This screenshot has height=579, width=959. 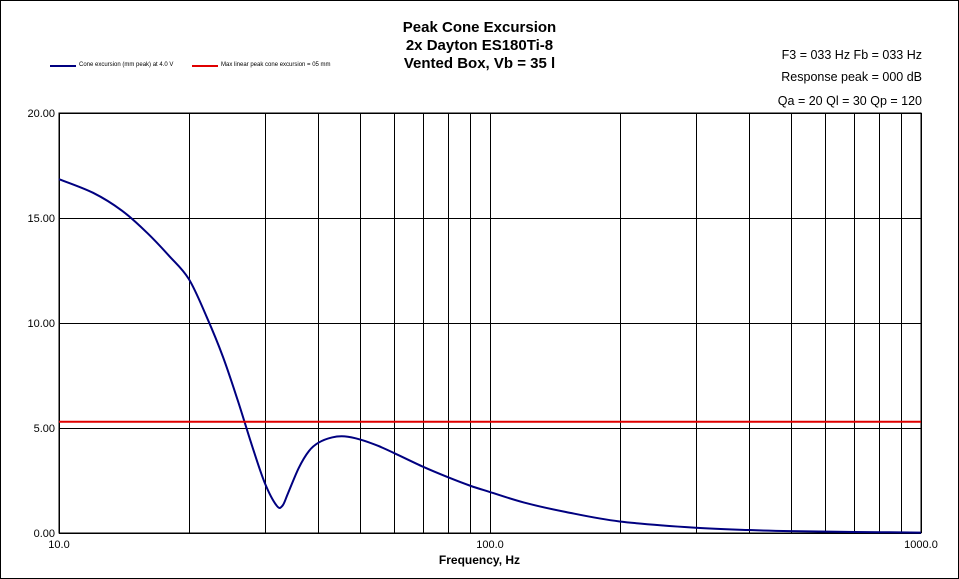 I want to click on y-tick-label: 15.00, so click(x=41, y=219).